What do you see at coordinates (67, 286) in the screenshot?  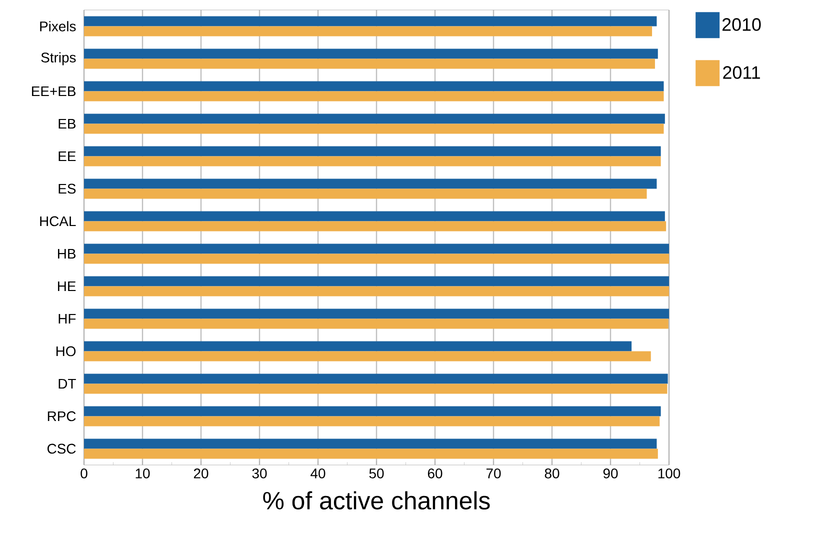 I see `y-tick-label: HE` at bounding box center [67, 286].